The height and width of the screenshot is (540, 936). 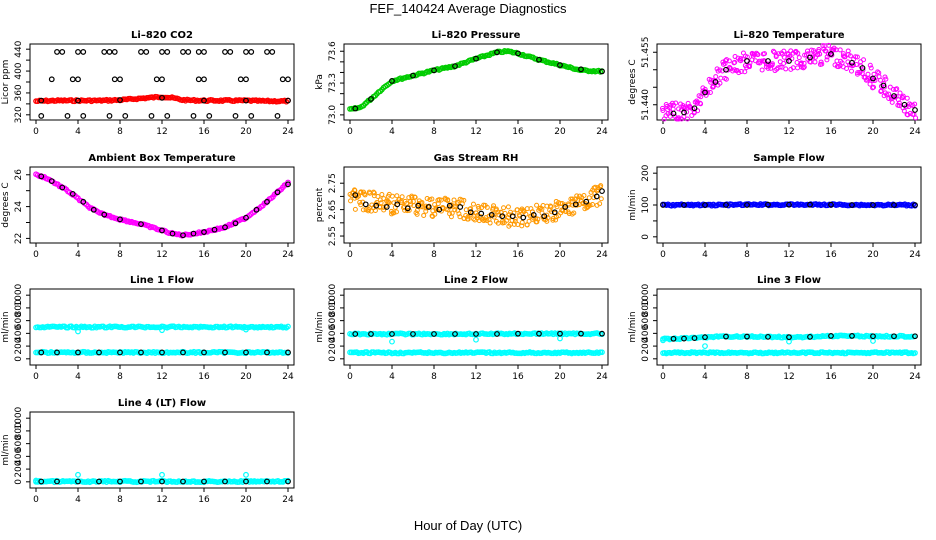 I want to click on figure-title: FEF_140424 Average Diagnostics, so click(x=468, y=8).